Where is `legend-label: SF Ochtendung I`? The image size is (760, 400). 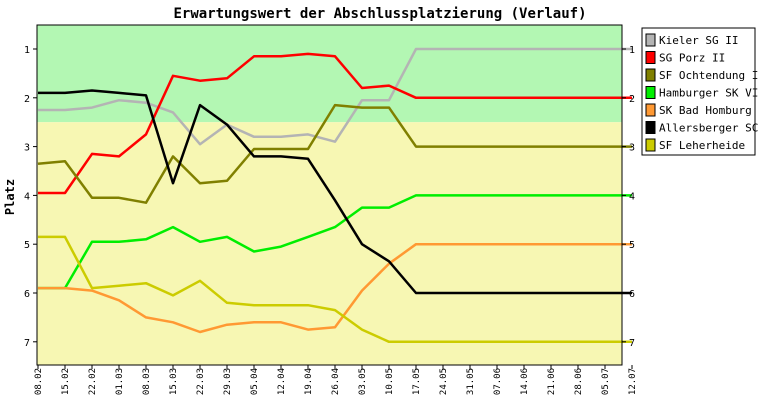 legend-label: SF Ochtendung I is located at coordinates (708, 75).